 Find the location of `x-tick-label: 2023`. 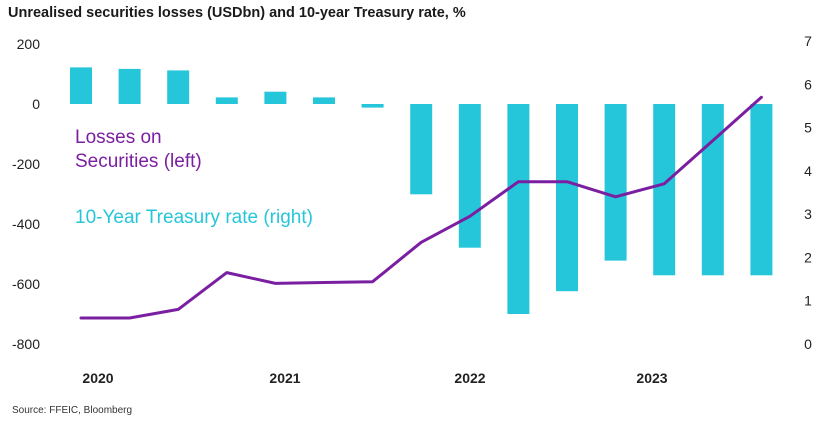

x-tick-label: 2023 is located at coordinates (651, 378).